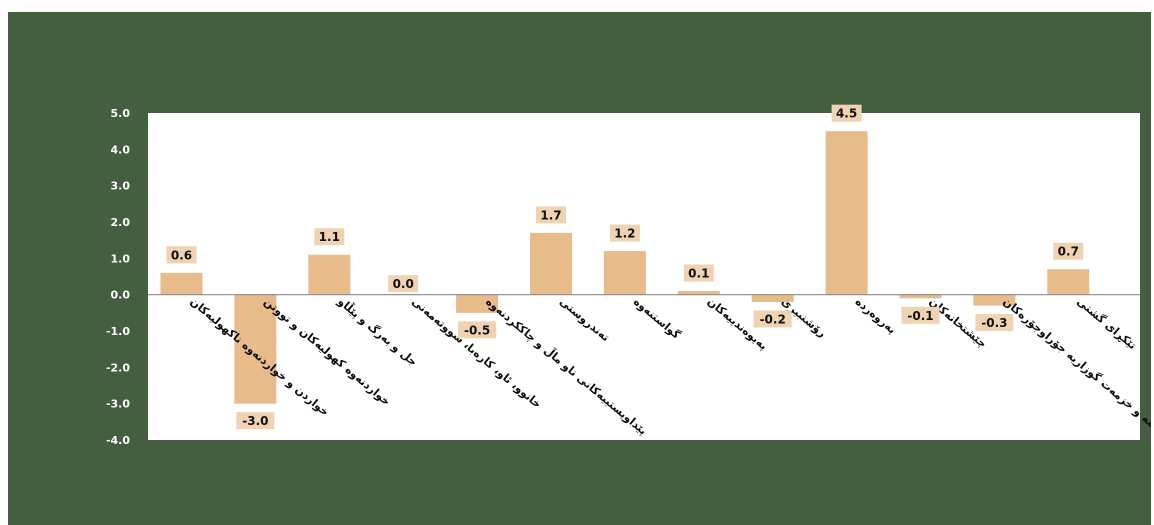 This screenshot has width=1154, height=525. What do you see at coordinates (118, 404) in the screenshot?
I see `y-tick-label: -3.0` at bounding box center [118, 404].